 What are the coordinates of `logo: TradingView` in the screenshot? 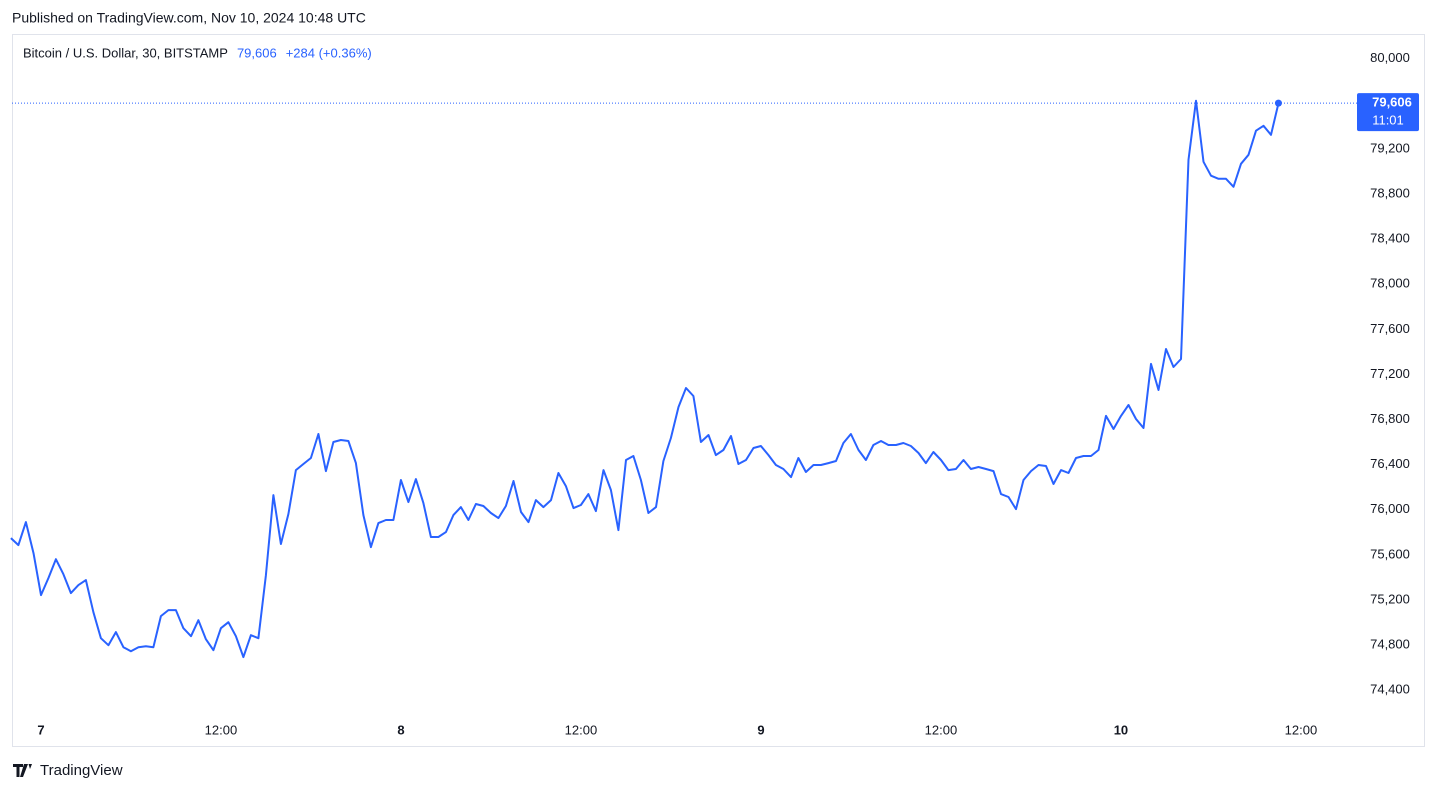 It's located at (68, 770).